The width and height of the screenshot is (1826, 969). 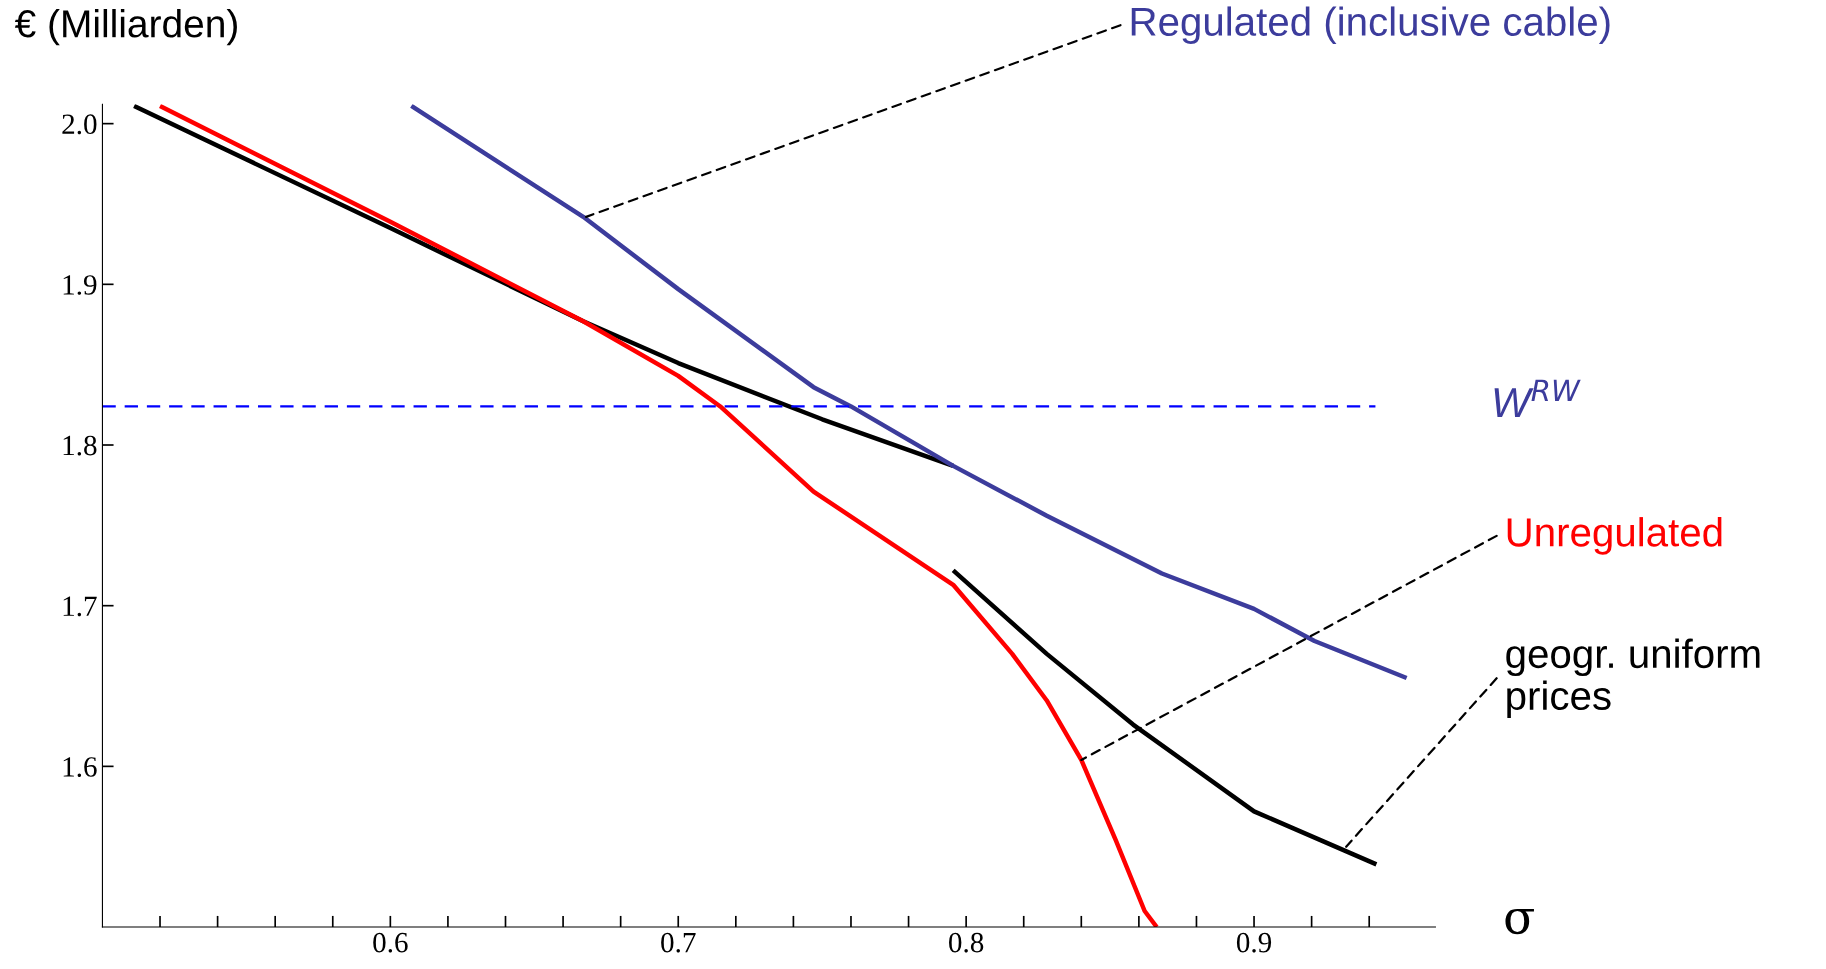 What do you see at coordinates (1537, 398) in the screenshot?
I see `ref-line-label: W$^{RW}$` at bounding box center [1537, 398].